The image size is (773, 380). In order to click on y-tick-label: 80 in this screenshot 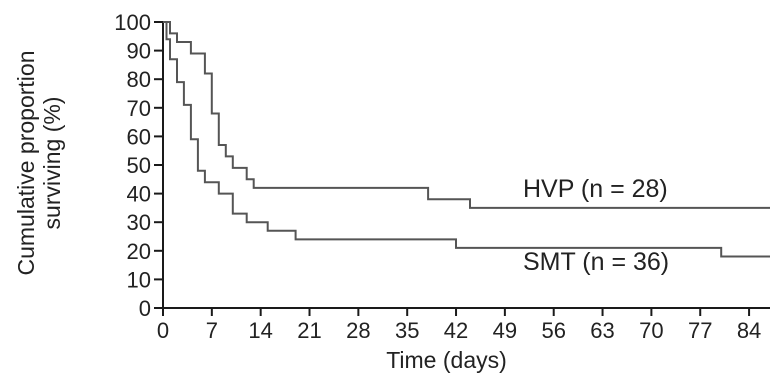, I will do `click(139, 79)`.